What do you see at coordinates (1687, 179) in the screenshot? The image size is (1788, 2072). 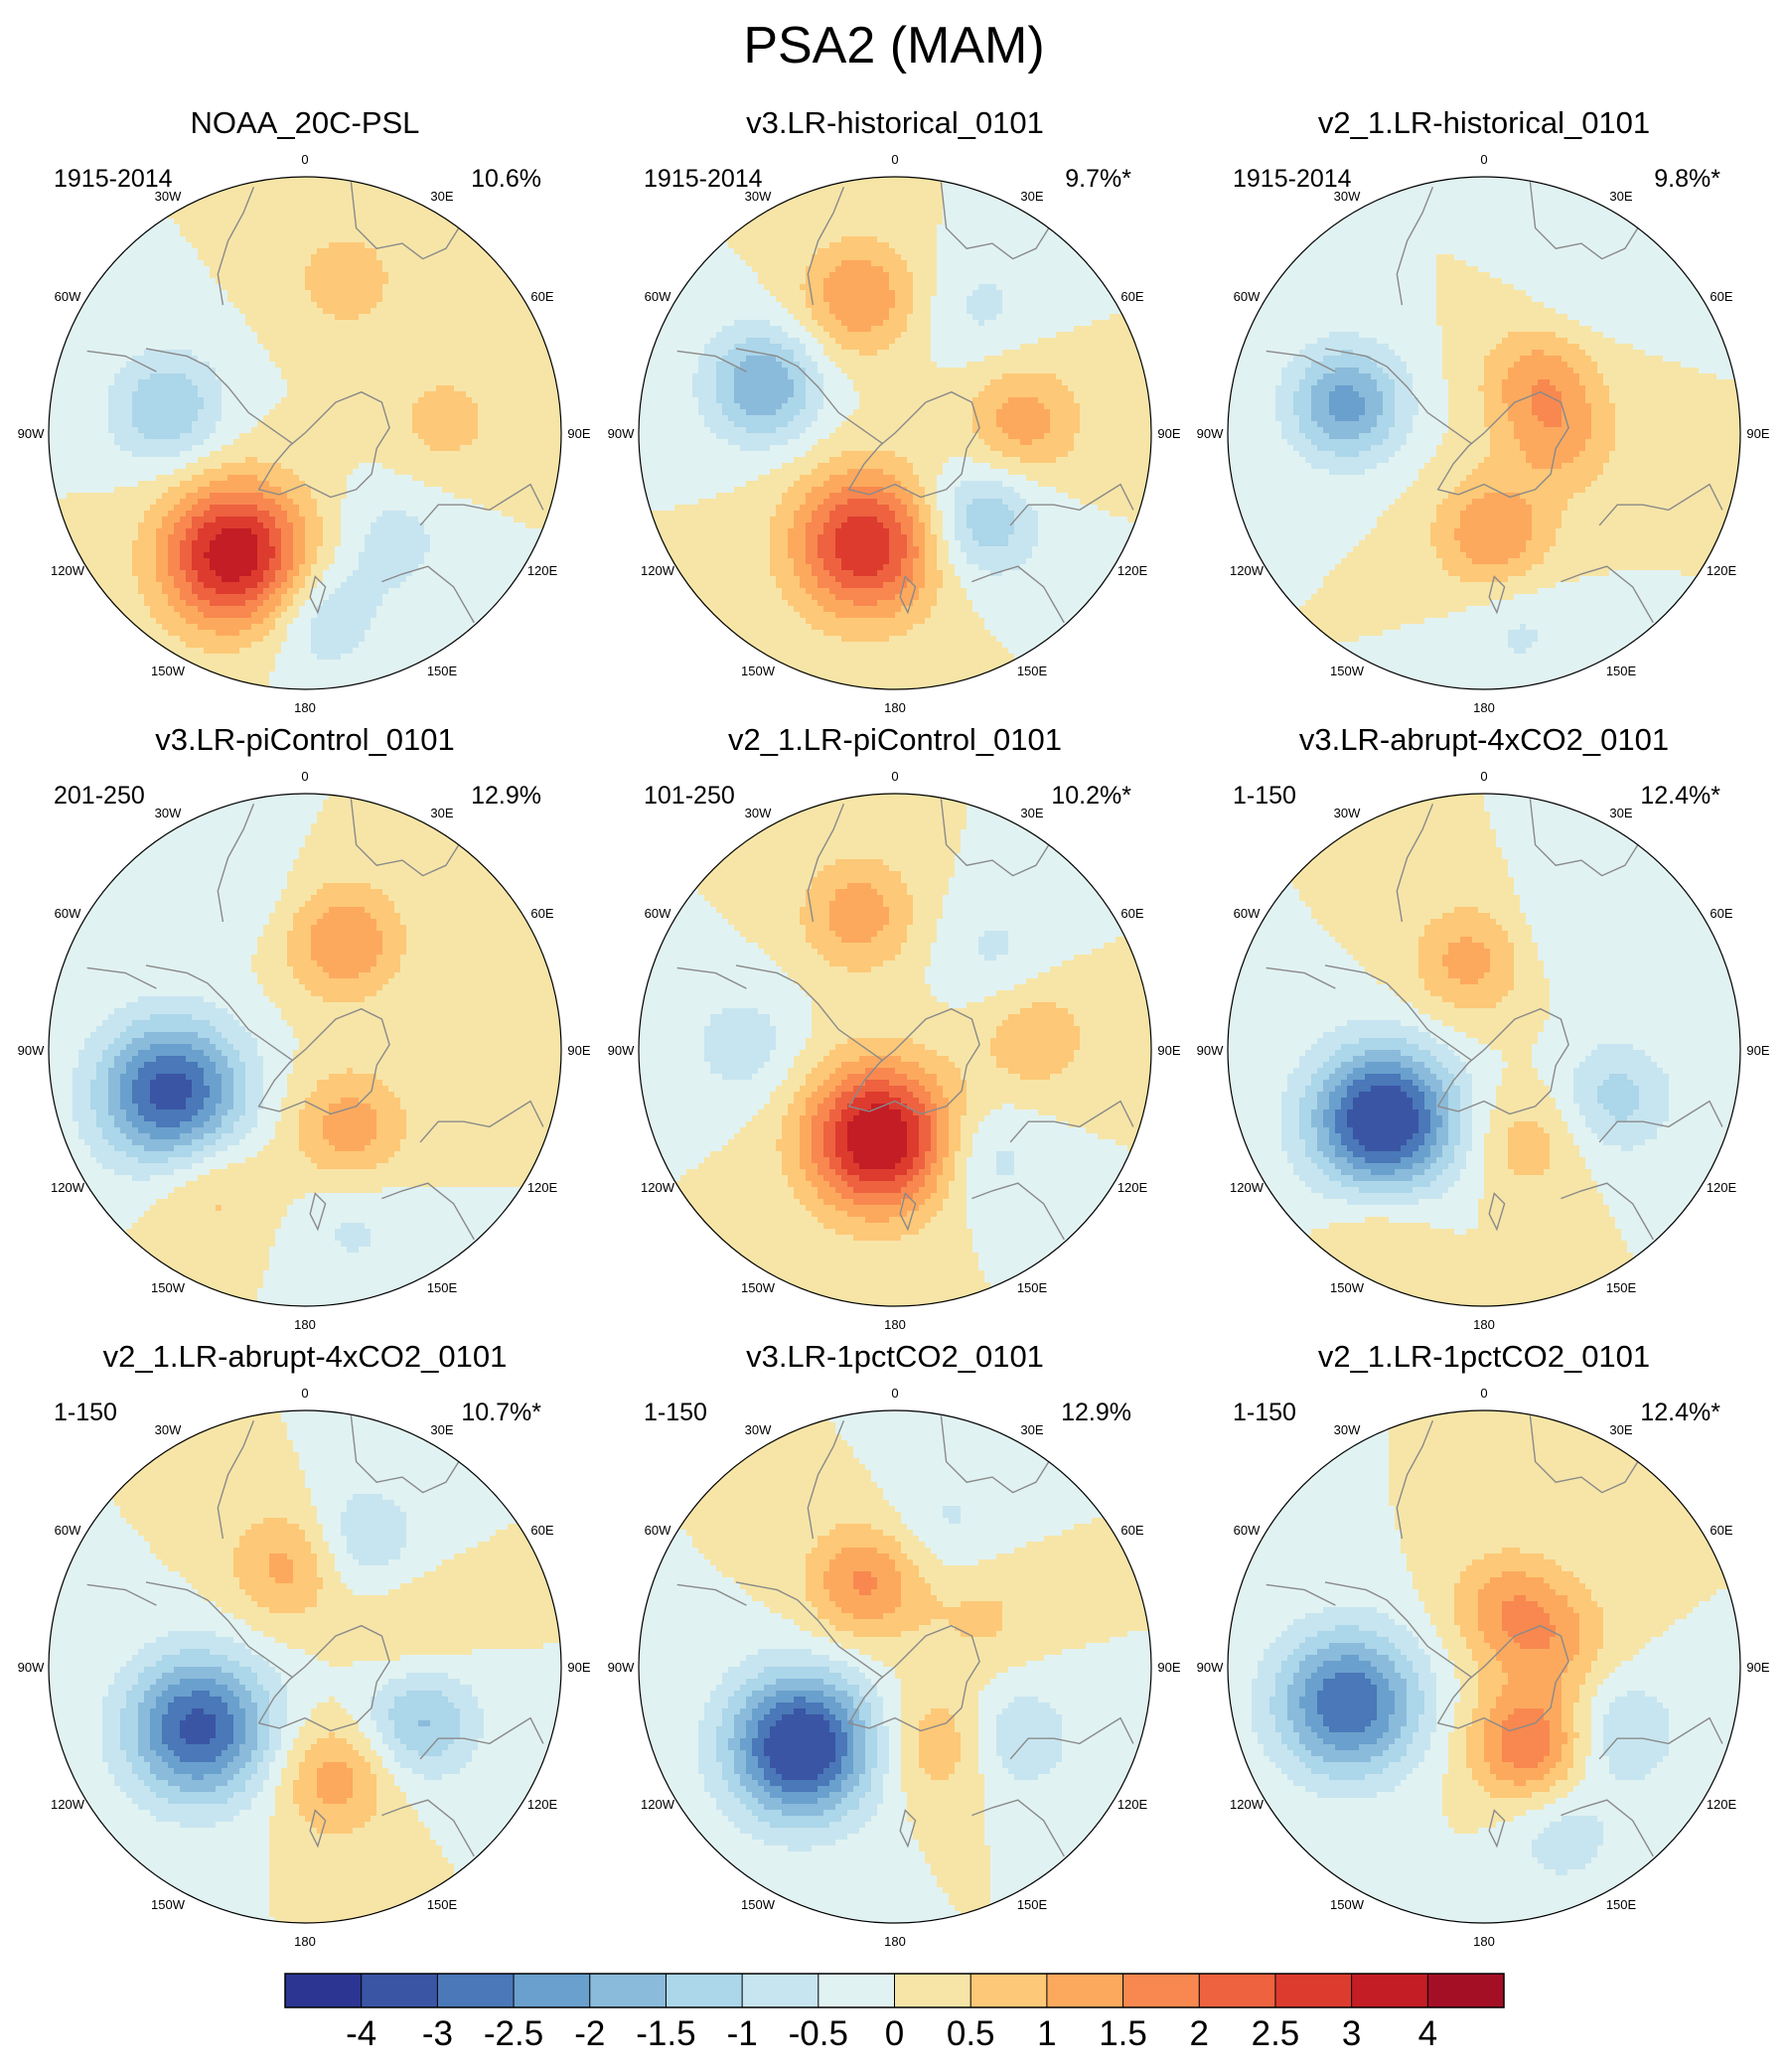 I see `variance-label: 9.8%*` at bounding box center [1687, 179].